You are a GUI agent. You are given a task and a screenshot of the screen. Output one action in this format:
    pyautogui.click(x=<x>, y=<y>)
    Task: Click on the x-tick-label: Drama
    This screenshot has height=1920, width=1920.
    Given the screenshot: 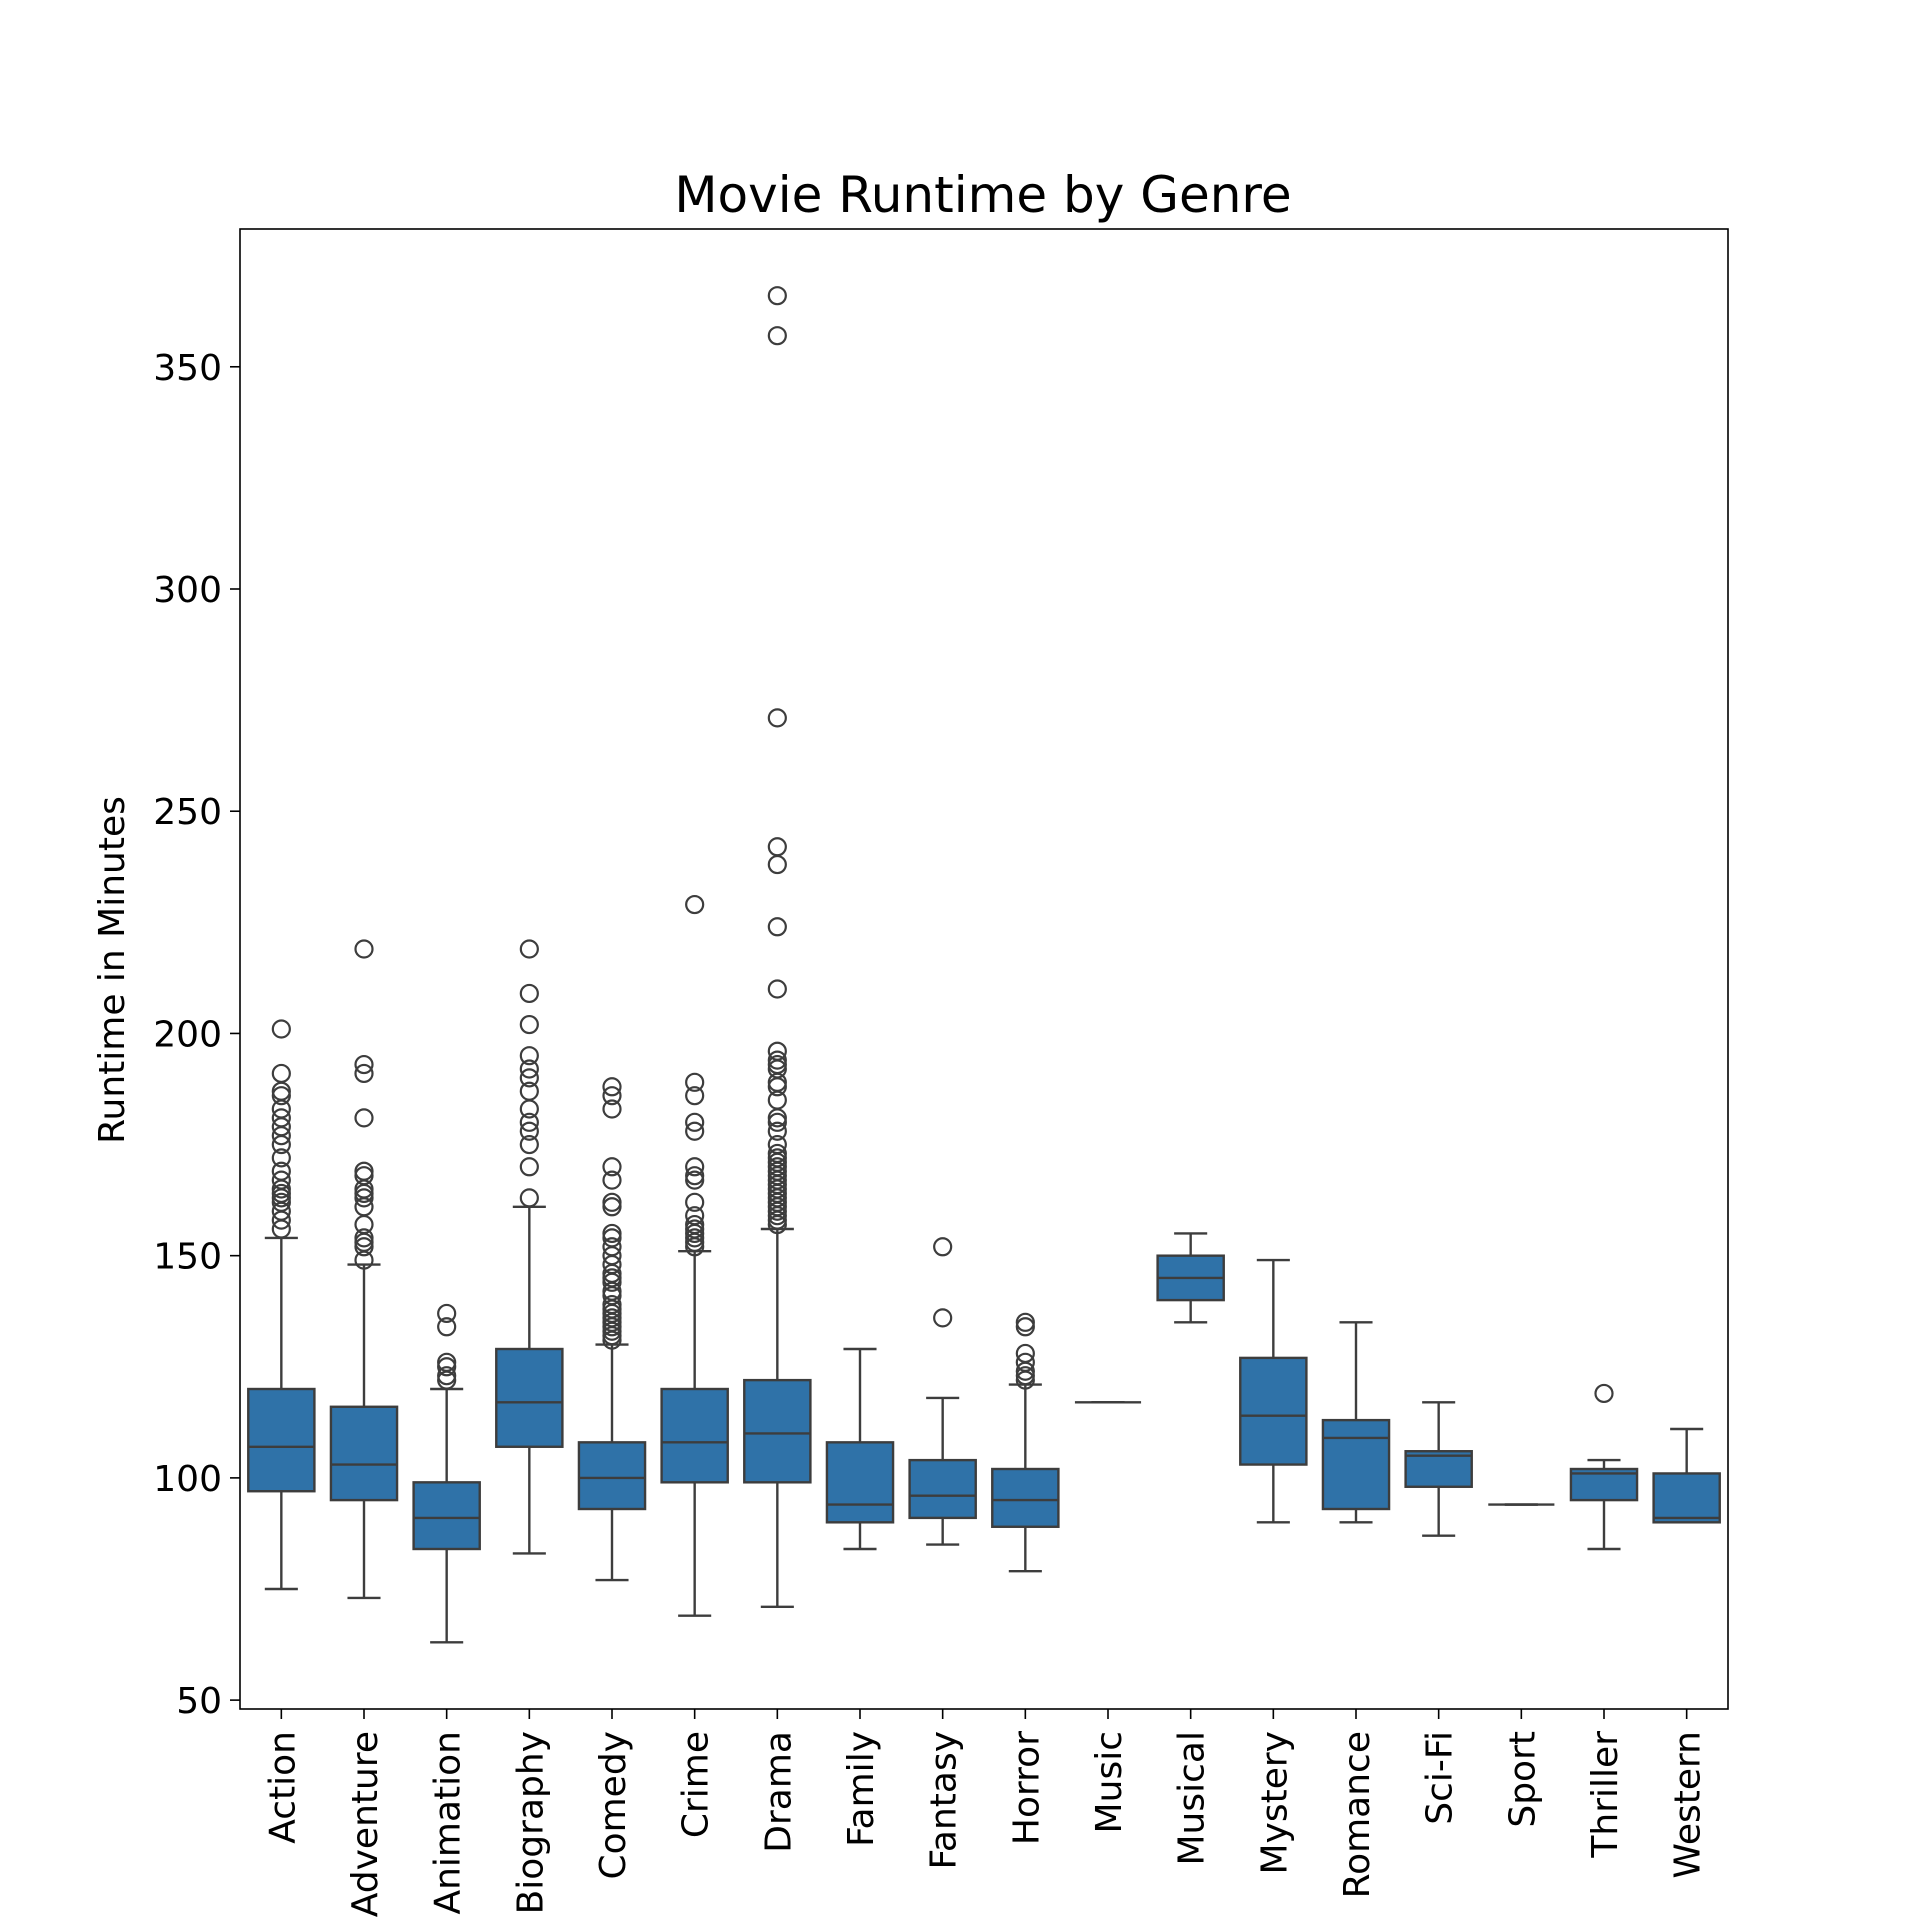 What is the action you would take?
    pyautogui.click(x=778, y=1792)
    